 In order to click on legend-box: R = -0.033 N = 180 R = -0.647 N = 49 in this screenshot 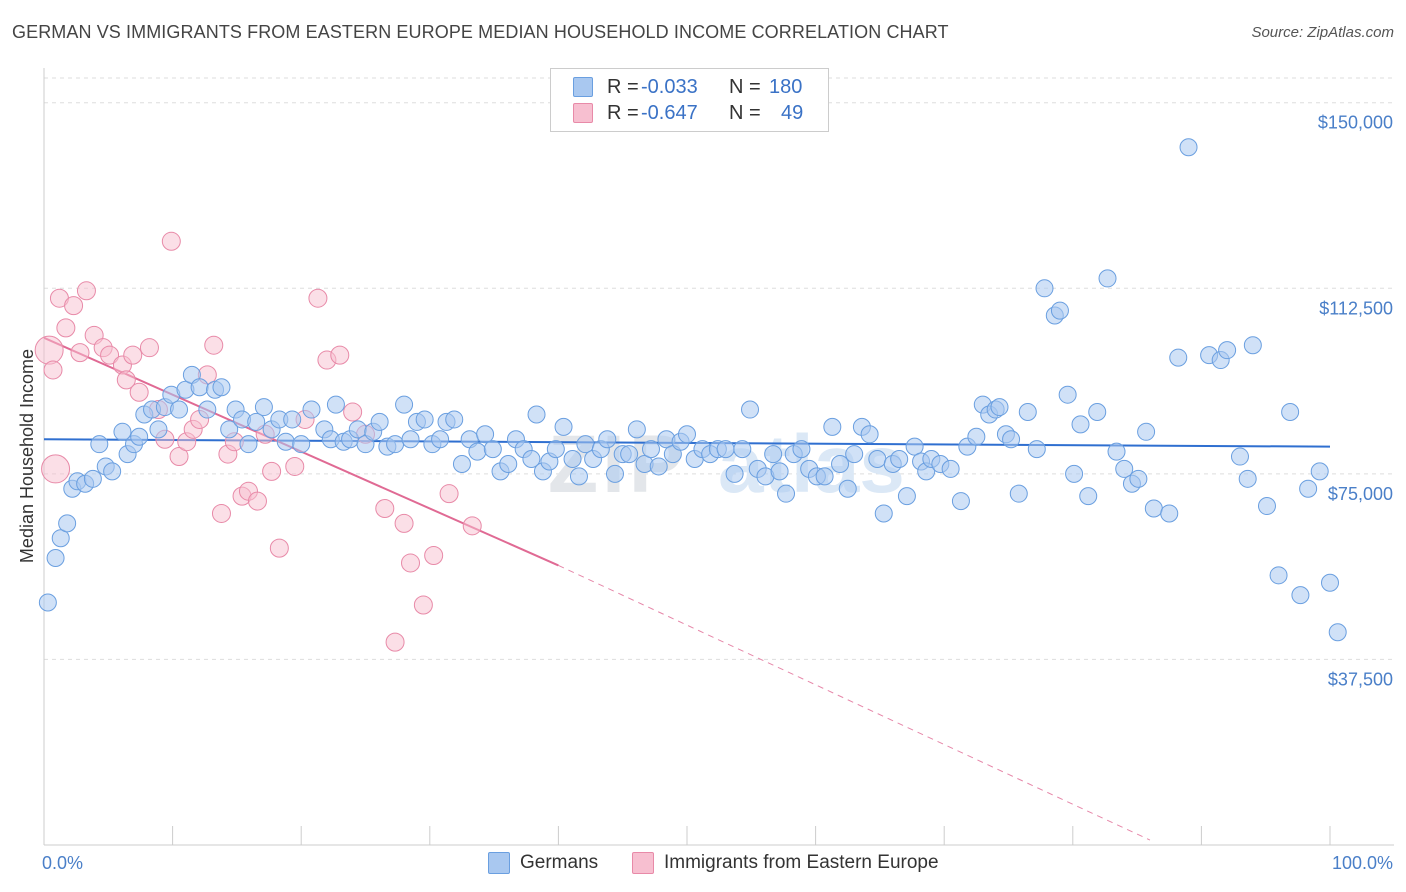, I will do `click(689, 100)`.